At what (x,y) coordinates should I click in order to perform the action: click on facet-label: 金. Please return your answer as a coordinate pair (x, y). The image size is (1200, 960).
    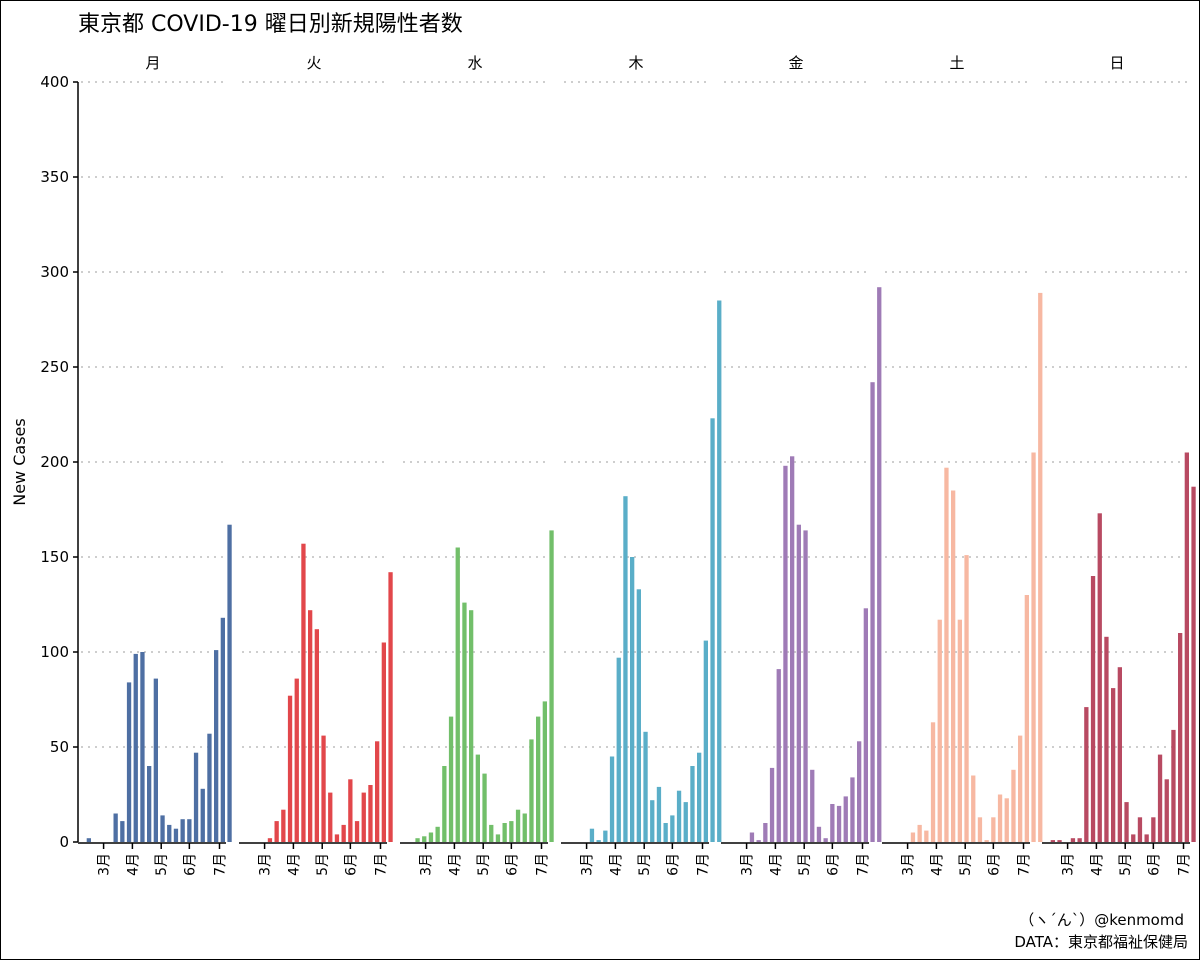
    Looking at the image, I should click on (795, 63).